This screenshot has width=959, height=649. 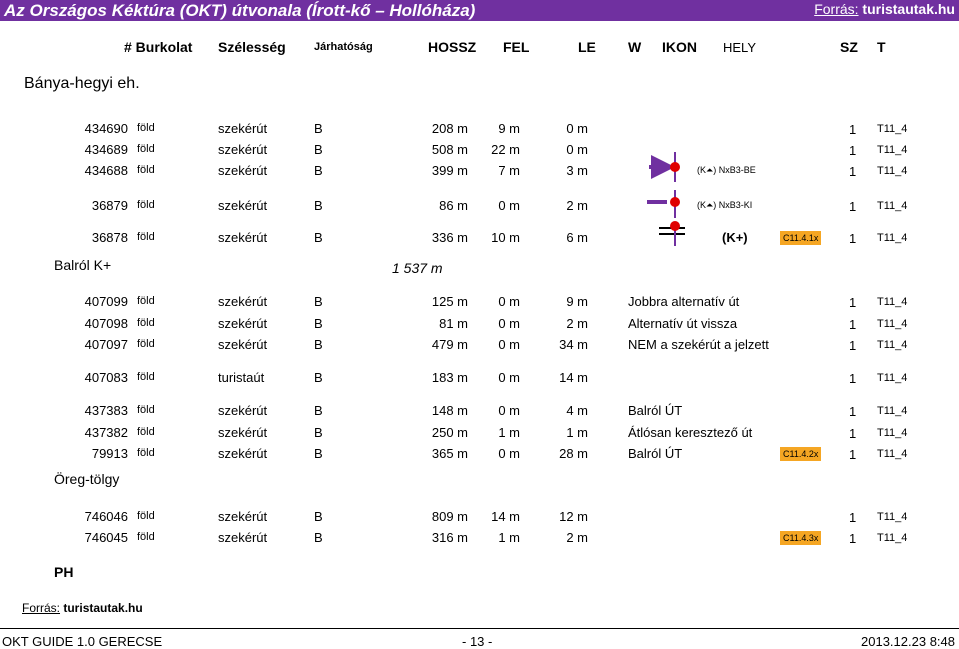 I want to click on cell-id: 437383, so click(x=106, y=410).